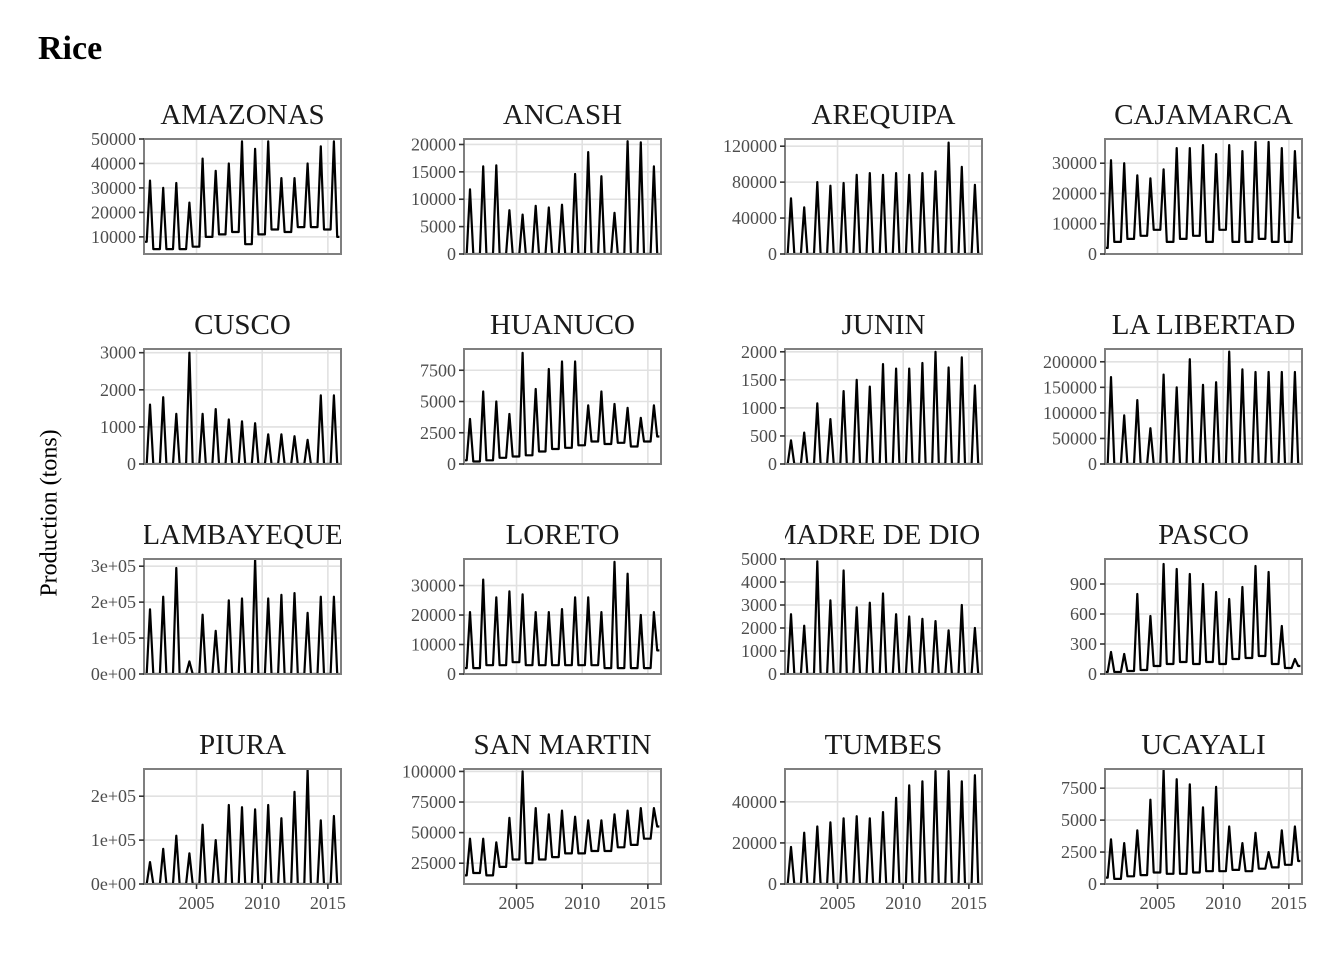  Describe the element at coordinates (884, 745) in the screenshot. I see `facet-label: TUMBES` at that location.